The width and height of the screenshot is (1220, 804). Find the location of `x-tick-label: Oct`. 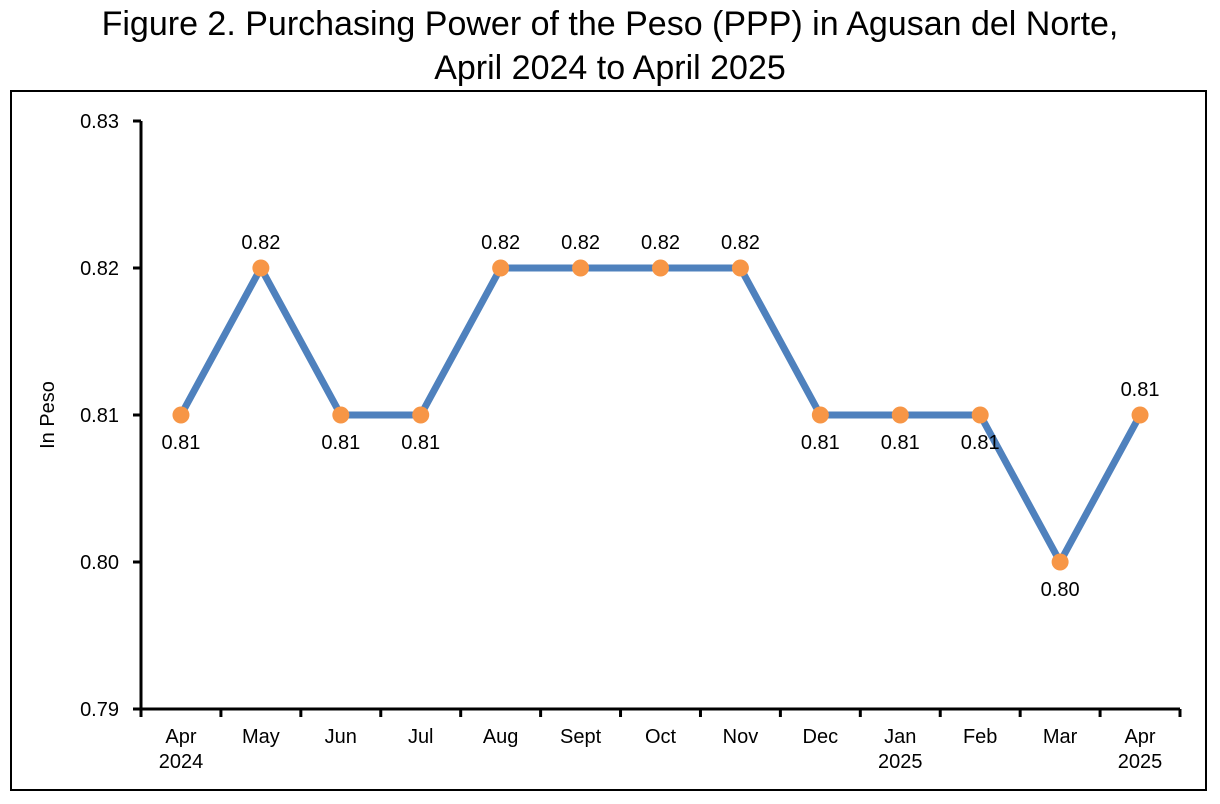

x-tick-label: Oct is located at coordinates (661, 737).